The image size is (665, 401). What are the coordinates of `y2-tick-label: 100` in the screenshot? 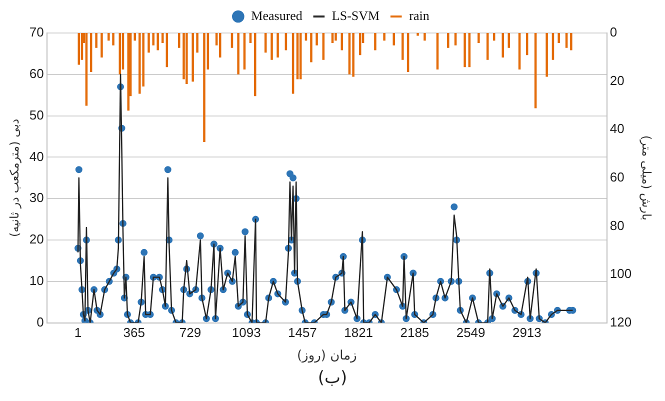 It's located at (621, 274).